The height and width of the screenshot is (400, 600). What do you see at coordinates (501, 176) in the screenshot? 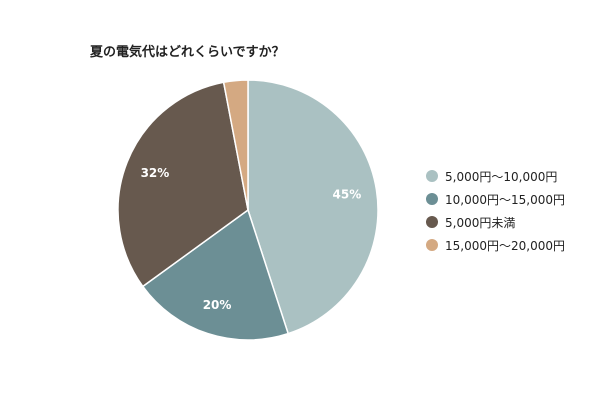
I see `legend-label: 5,000円～10,000円` at bounding box center [501, 176].